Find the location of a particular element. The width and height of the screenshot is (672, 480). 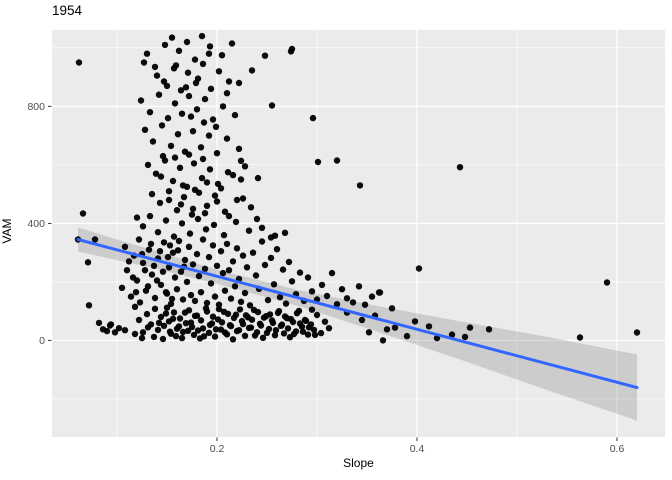

chart-title: 1954 is located at coordinates (67, 10).